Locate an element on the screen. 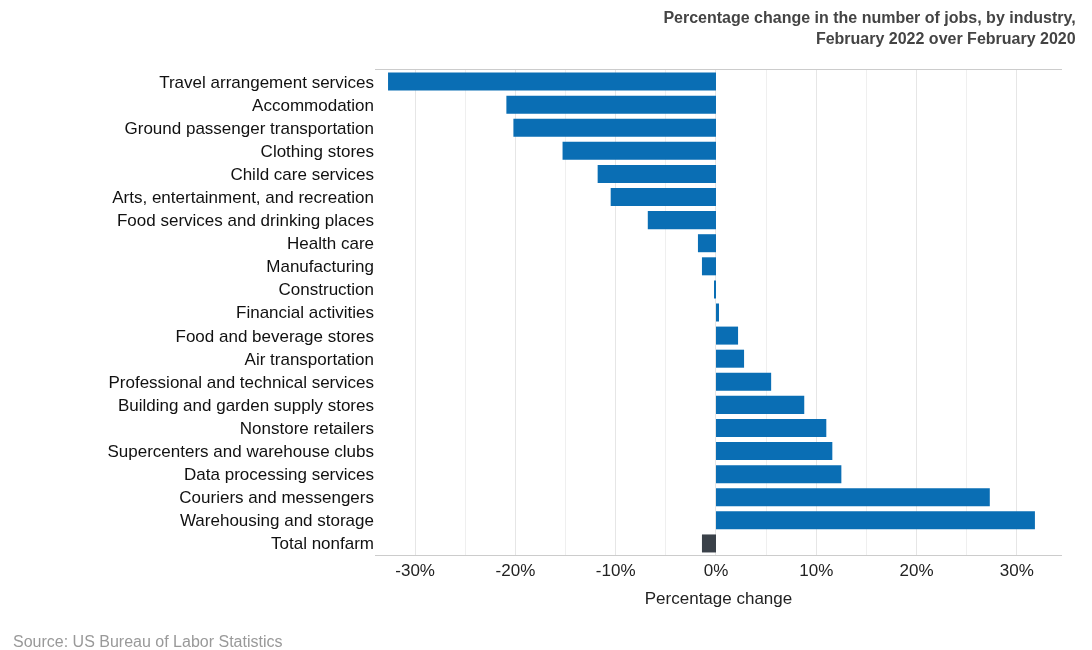 Image resolution: width=1092 pixels, height=650 pixels. source-note: Source: US Bureau of Labor Statistics is located at coordinates (148, 641).